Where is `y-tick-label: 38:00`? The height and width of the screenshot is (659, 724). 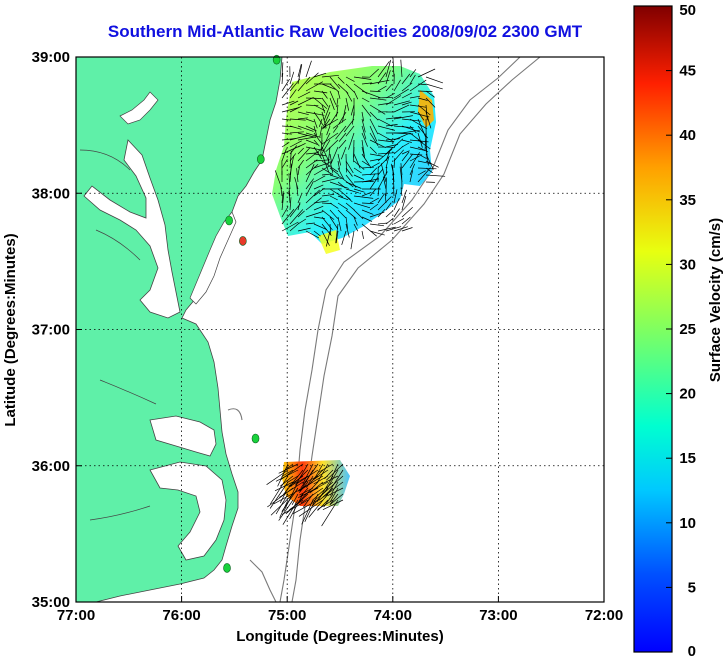
y-tick-label: 38:00 is located at coordinates (51, 193).